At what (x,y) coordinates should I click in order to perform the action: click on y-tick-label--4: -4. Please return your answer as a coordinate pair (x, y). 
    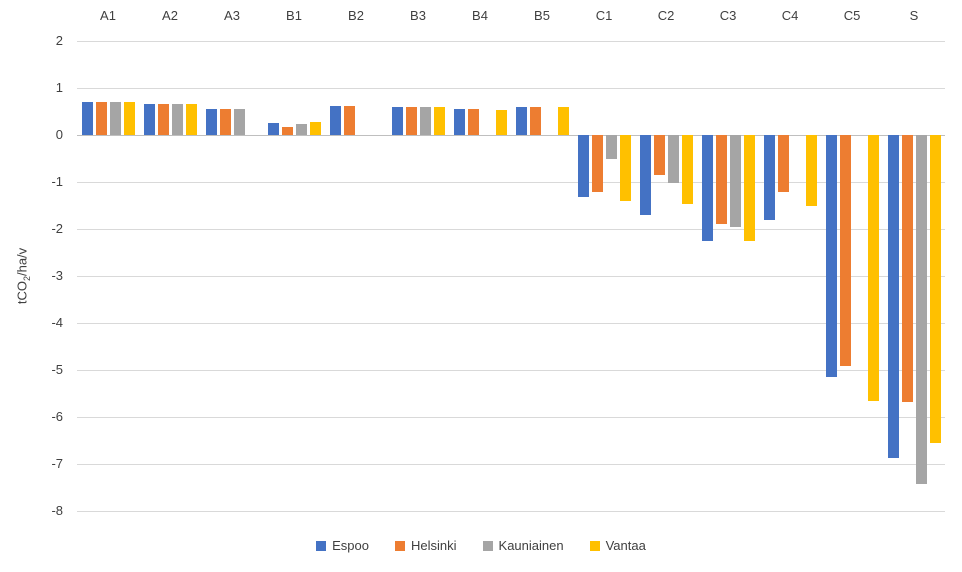
    Looking at the image, I should click on (57, 322).